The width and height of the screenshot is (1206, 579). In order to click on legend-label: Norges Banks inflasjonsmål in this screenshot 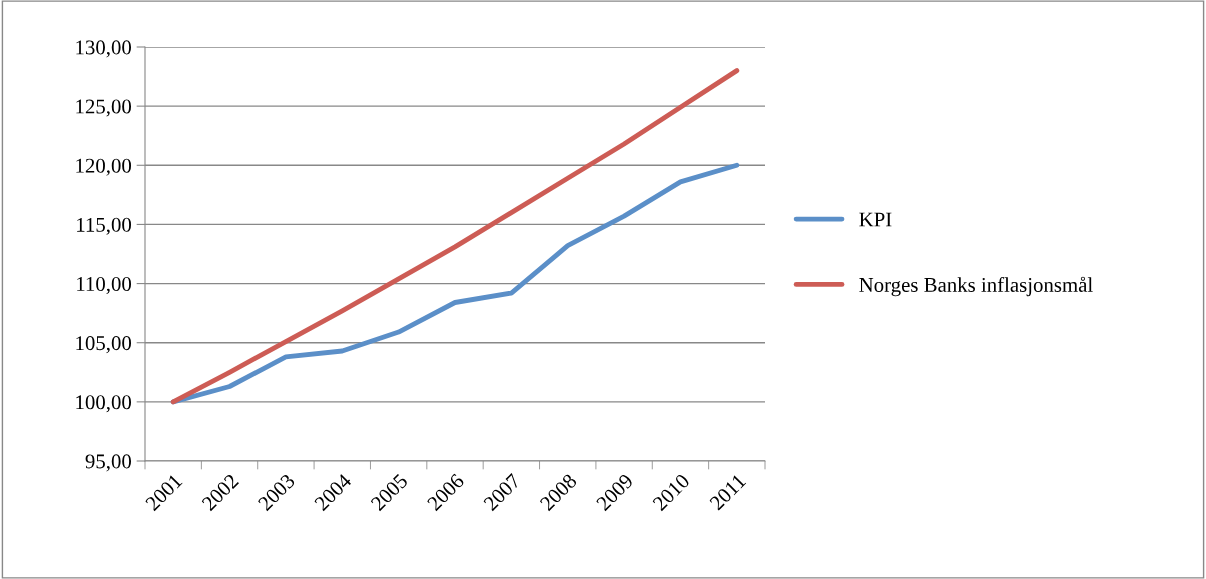, I will do `click(976, 286)`.